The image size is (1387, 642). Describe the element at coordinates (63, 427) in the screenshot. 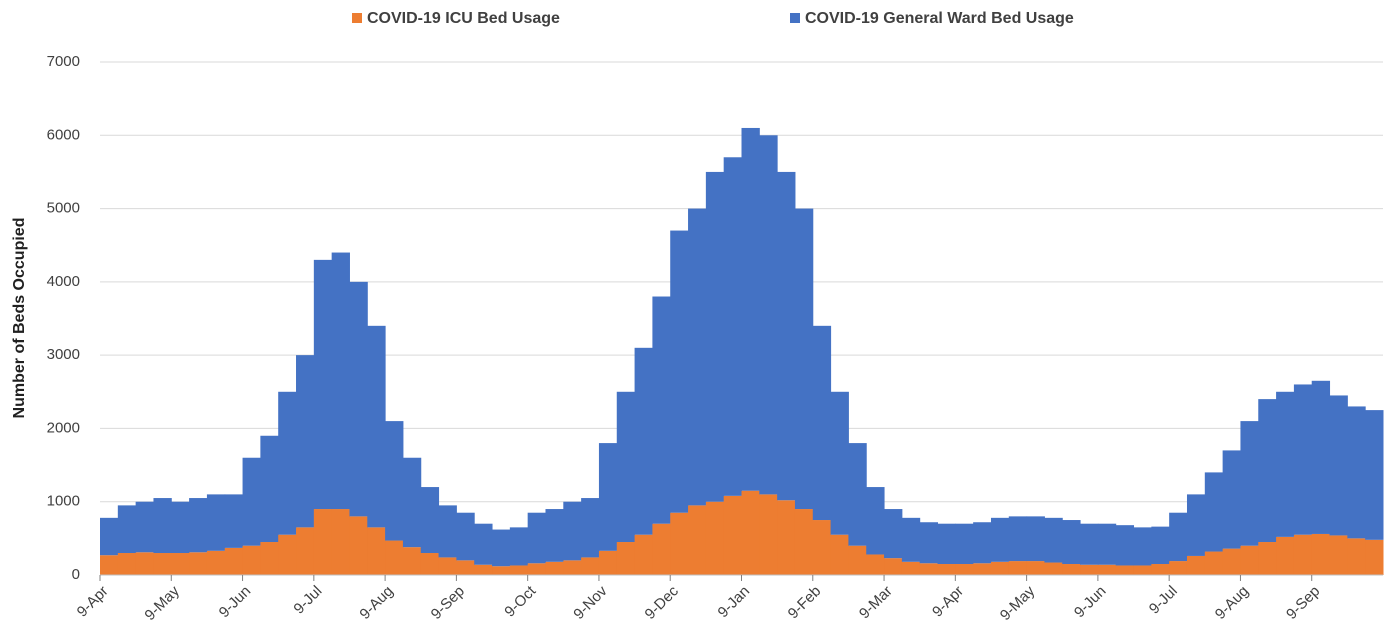

I see `y-tick-label: 2000` at that location.